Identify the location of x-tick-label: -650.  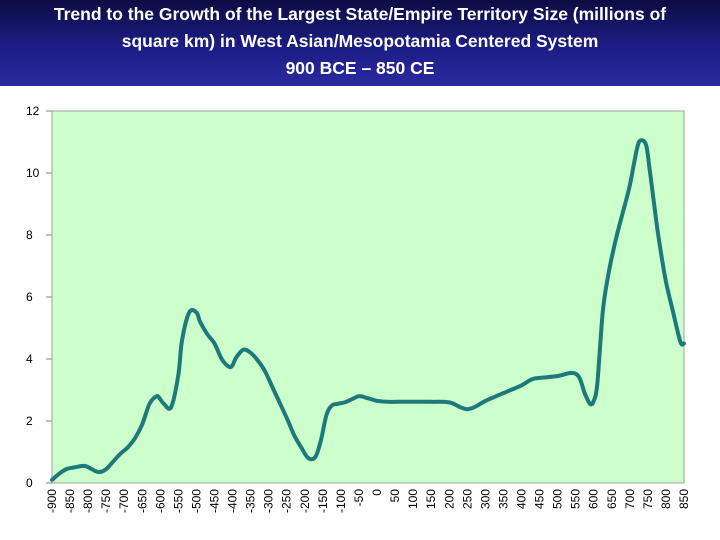
(142, 501).